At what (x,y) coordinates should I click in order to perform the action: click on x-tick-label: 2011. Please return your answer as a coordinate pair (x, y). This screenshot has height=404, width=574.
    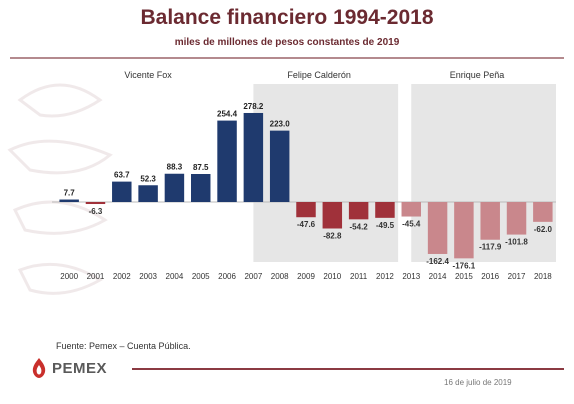
    Looking at the image, I should click on (359, 276).